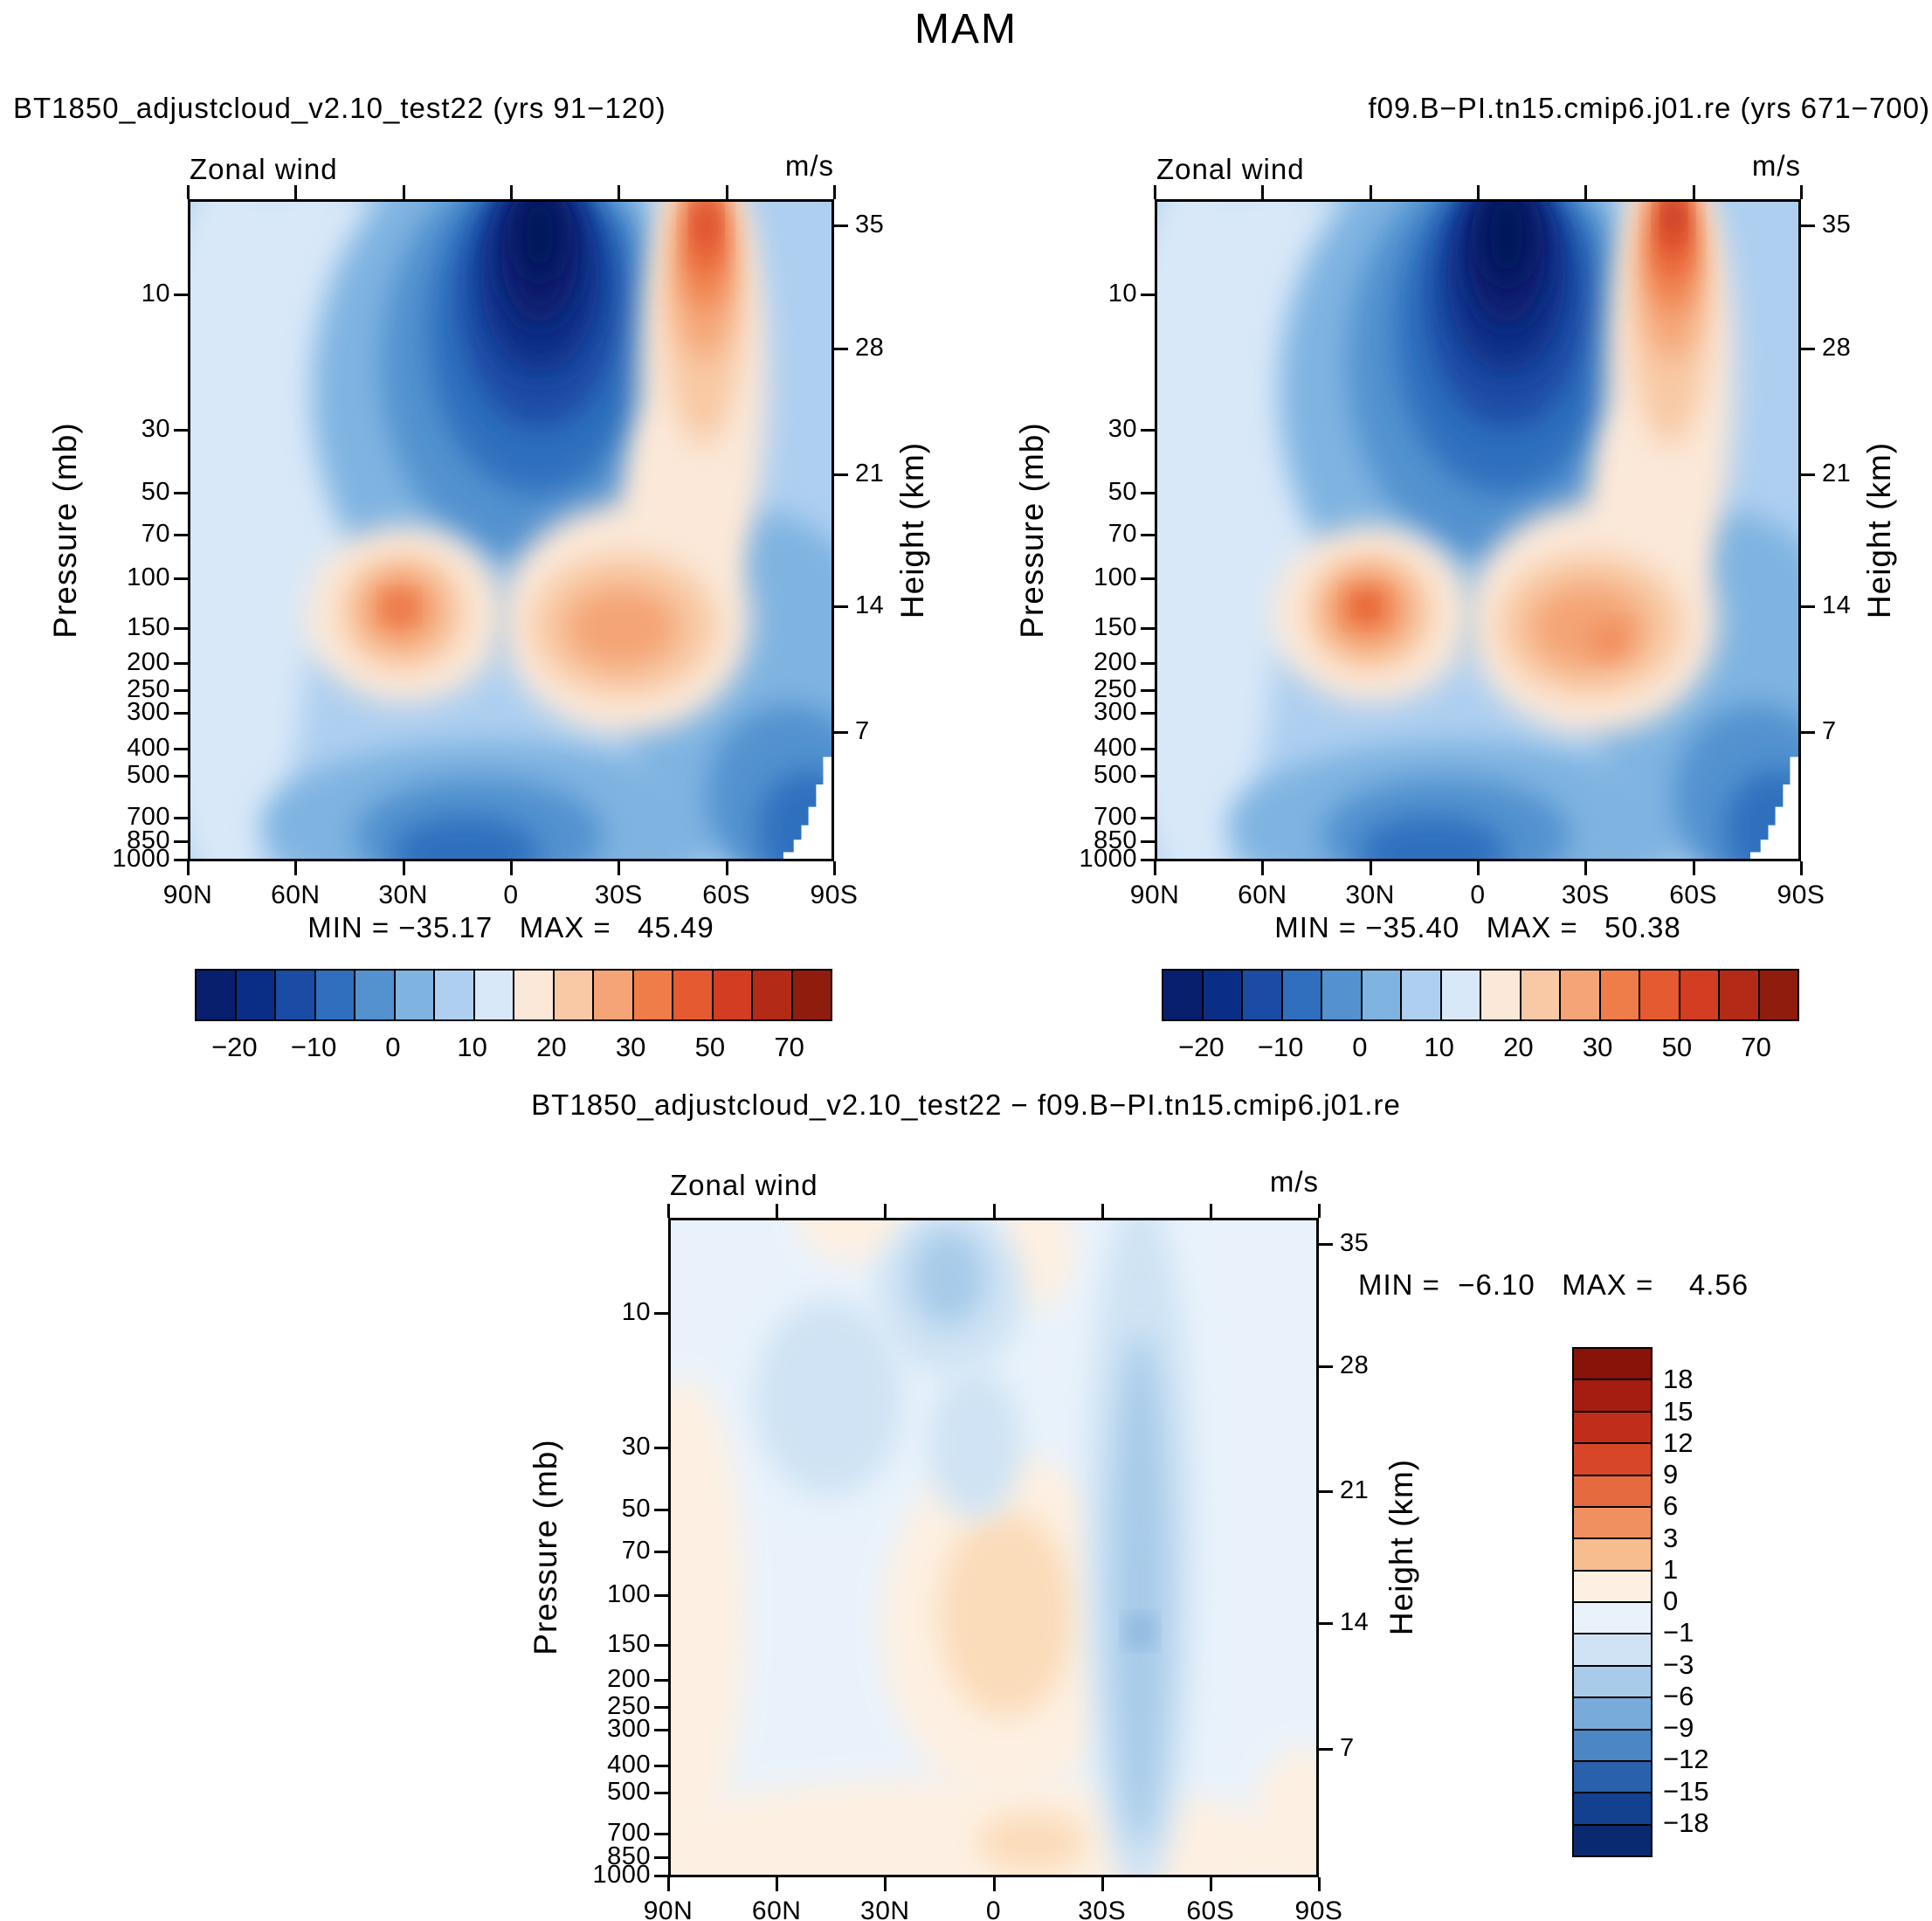 The image size is (1932, 1921). Describe the element at coordinates (630, 1047) in the screenshot. I see `colorbar-tick-label: 30` at that location.